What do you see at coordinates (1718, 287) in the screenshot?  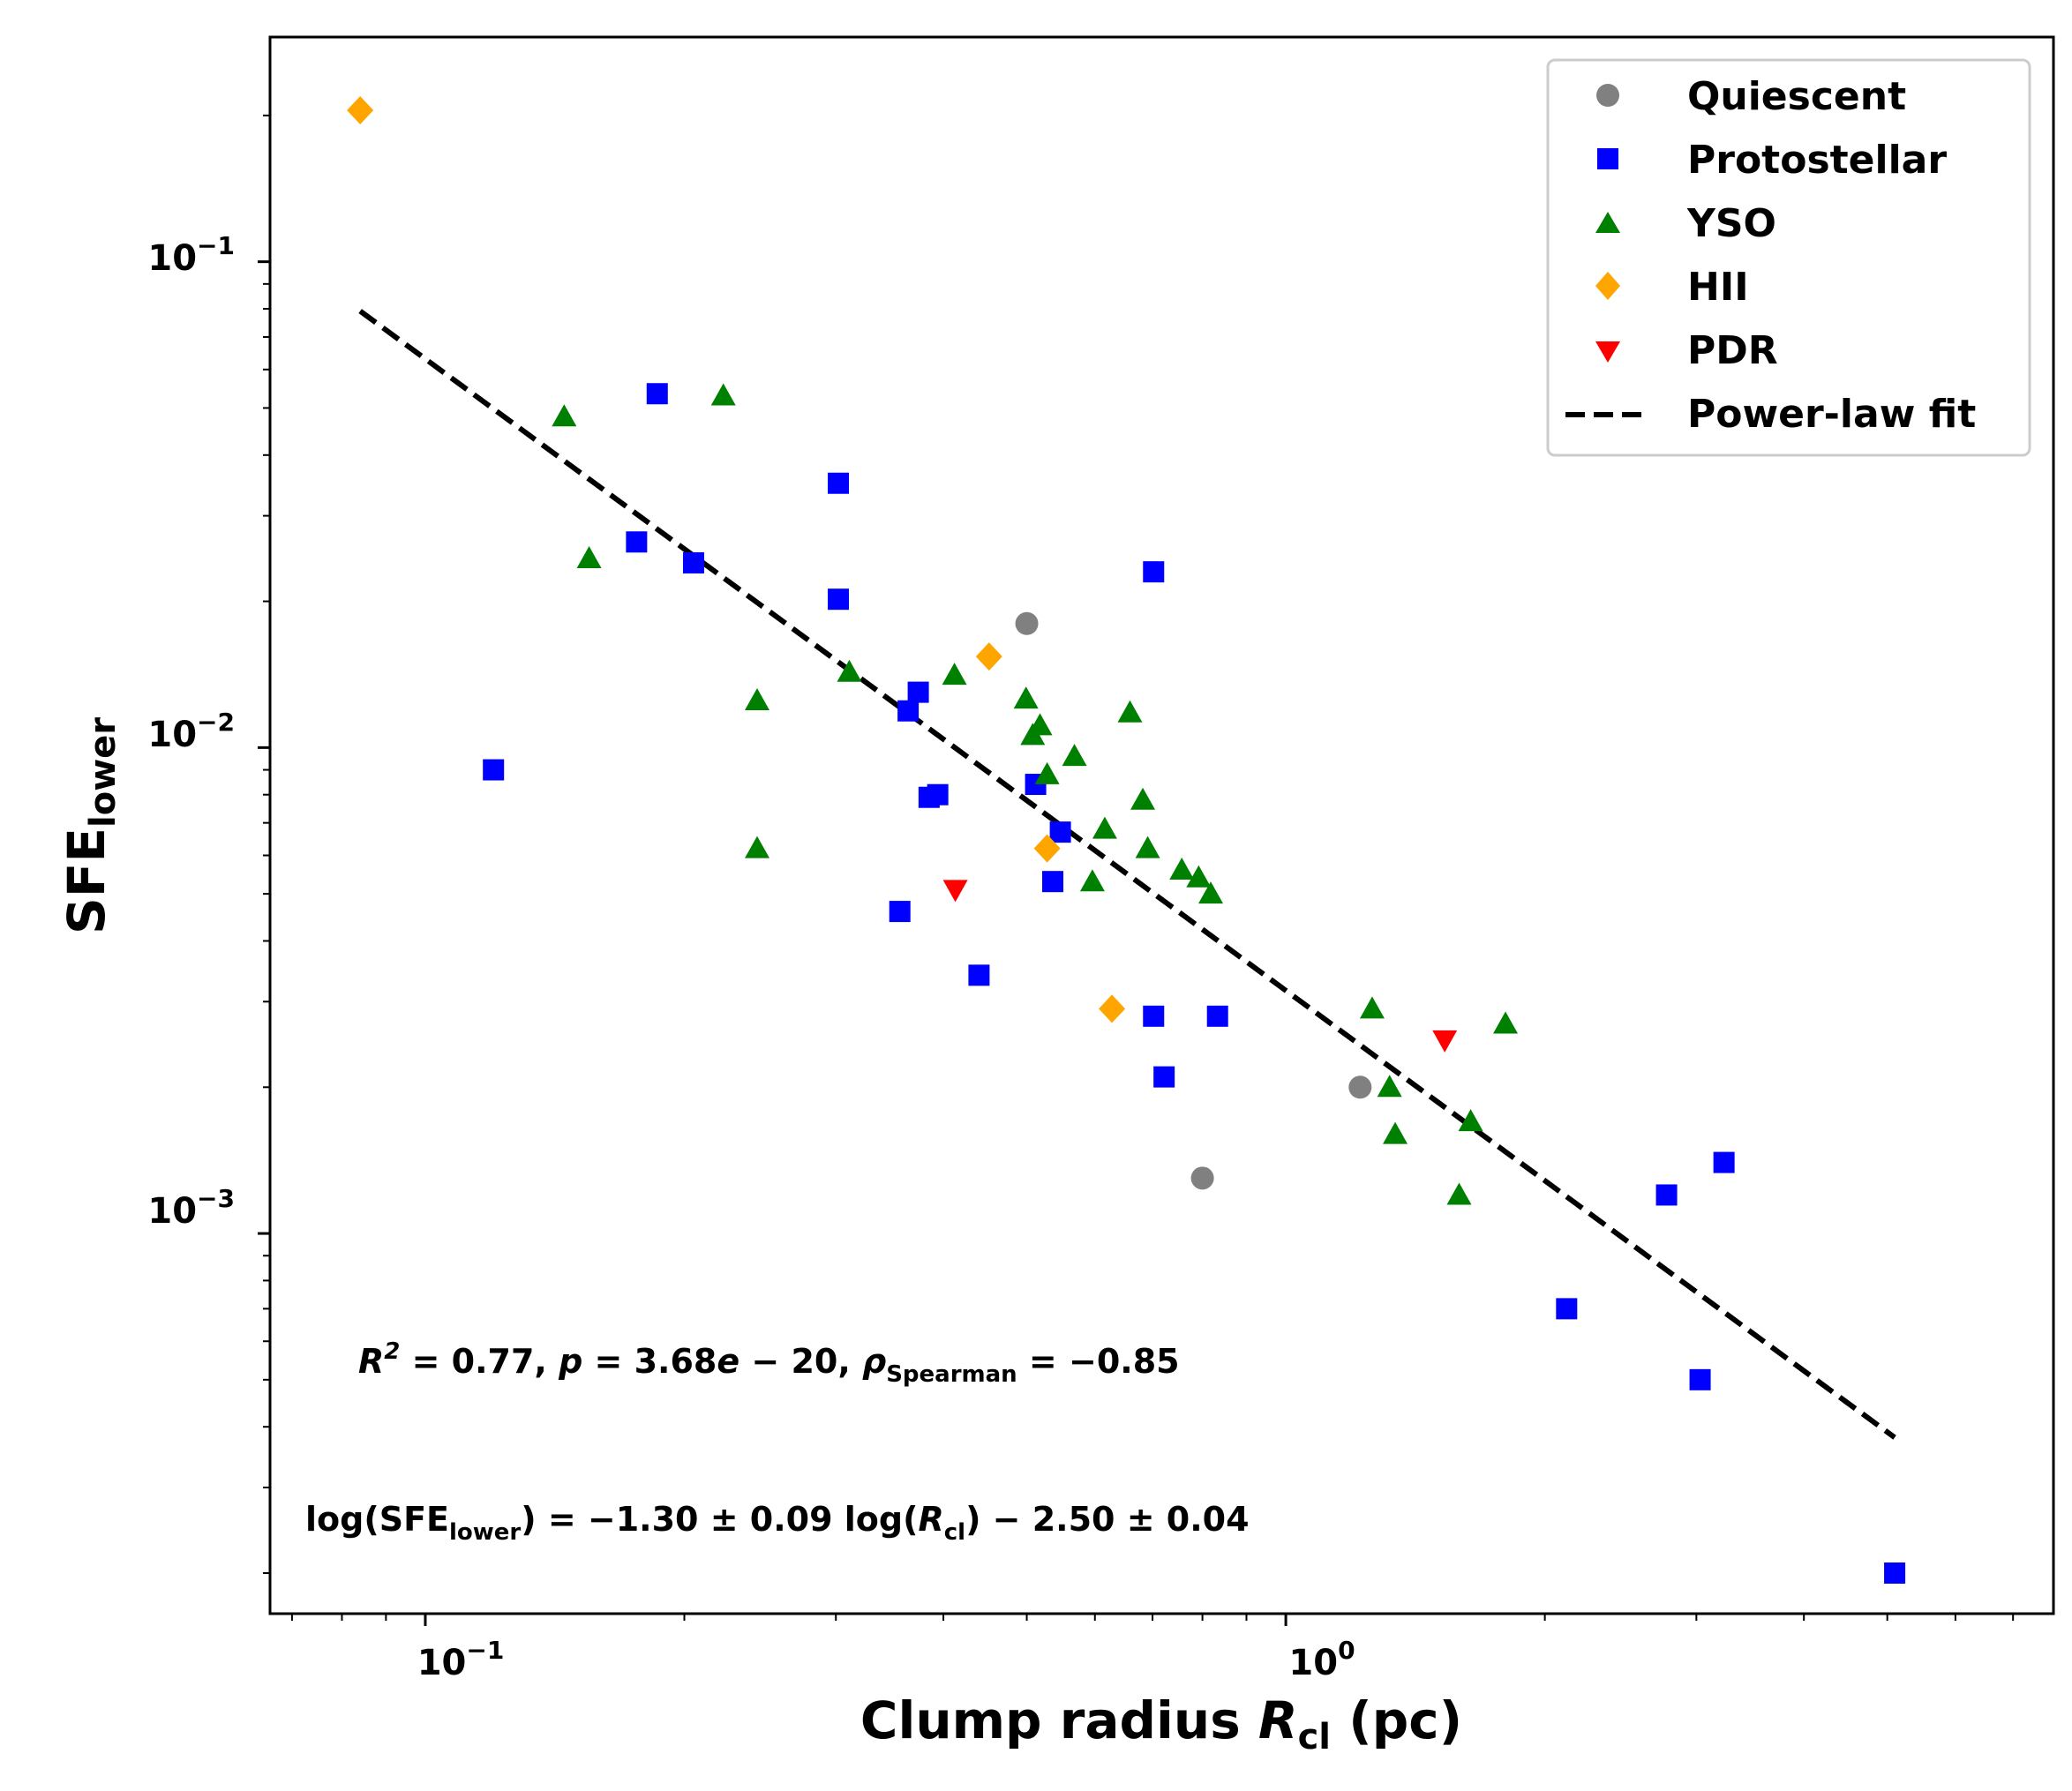 I see `legend-label-hii: HII` at bounding box center [1718, 287].